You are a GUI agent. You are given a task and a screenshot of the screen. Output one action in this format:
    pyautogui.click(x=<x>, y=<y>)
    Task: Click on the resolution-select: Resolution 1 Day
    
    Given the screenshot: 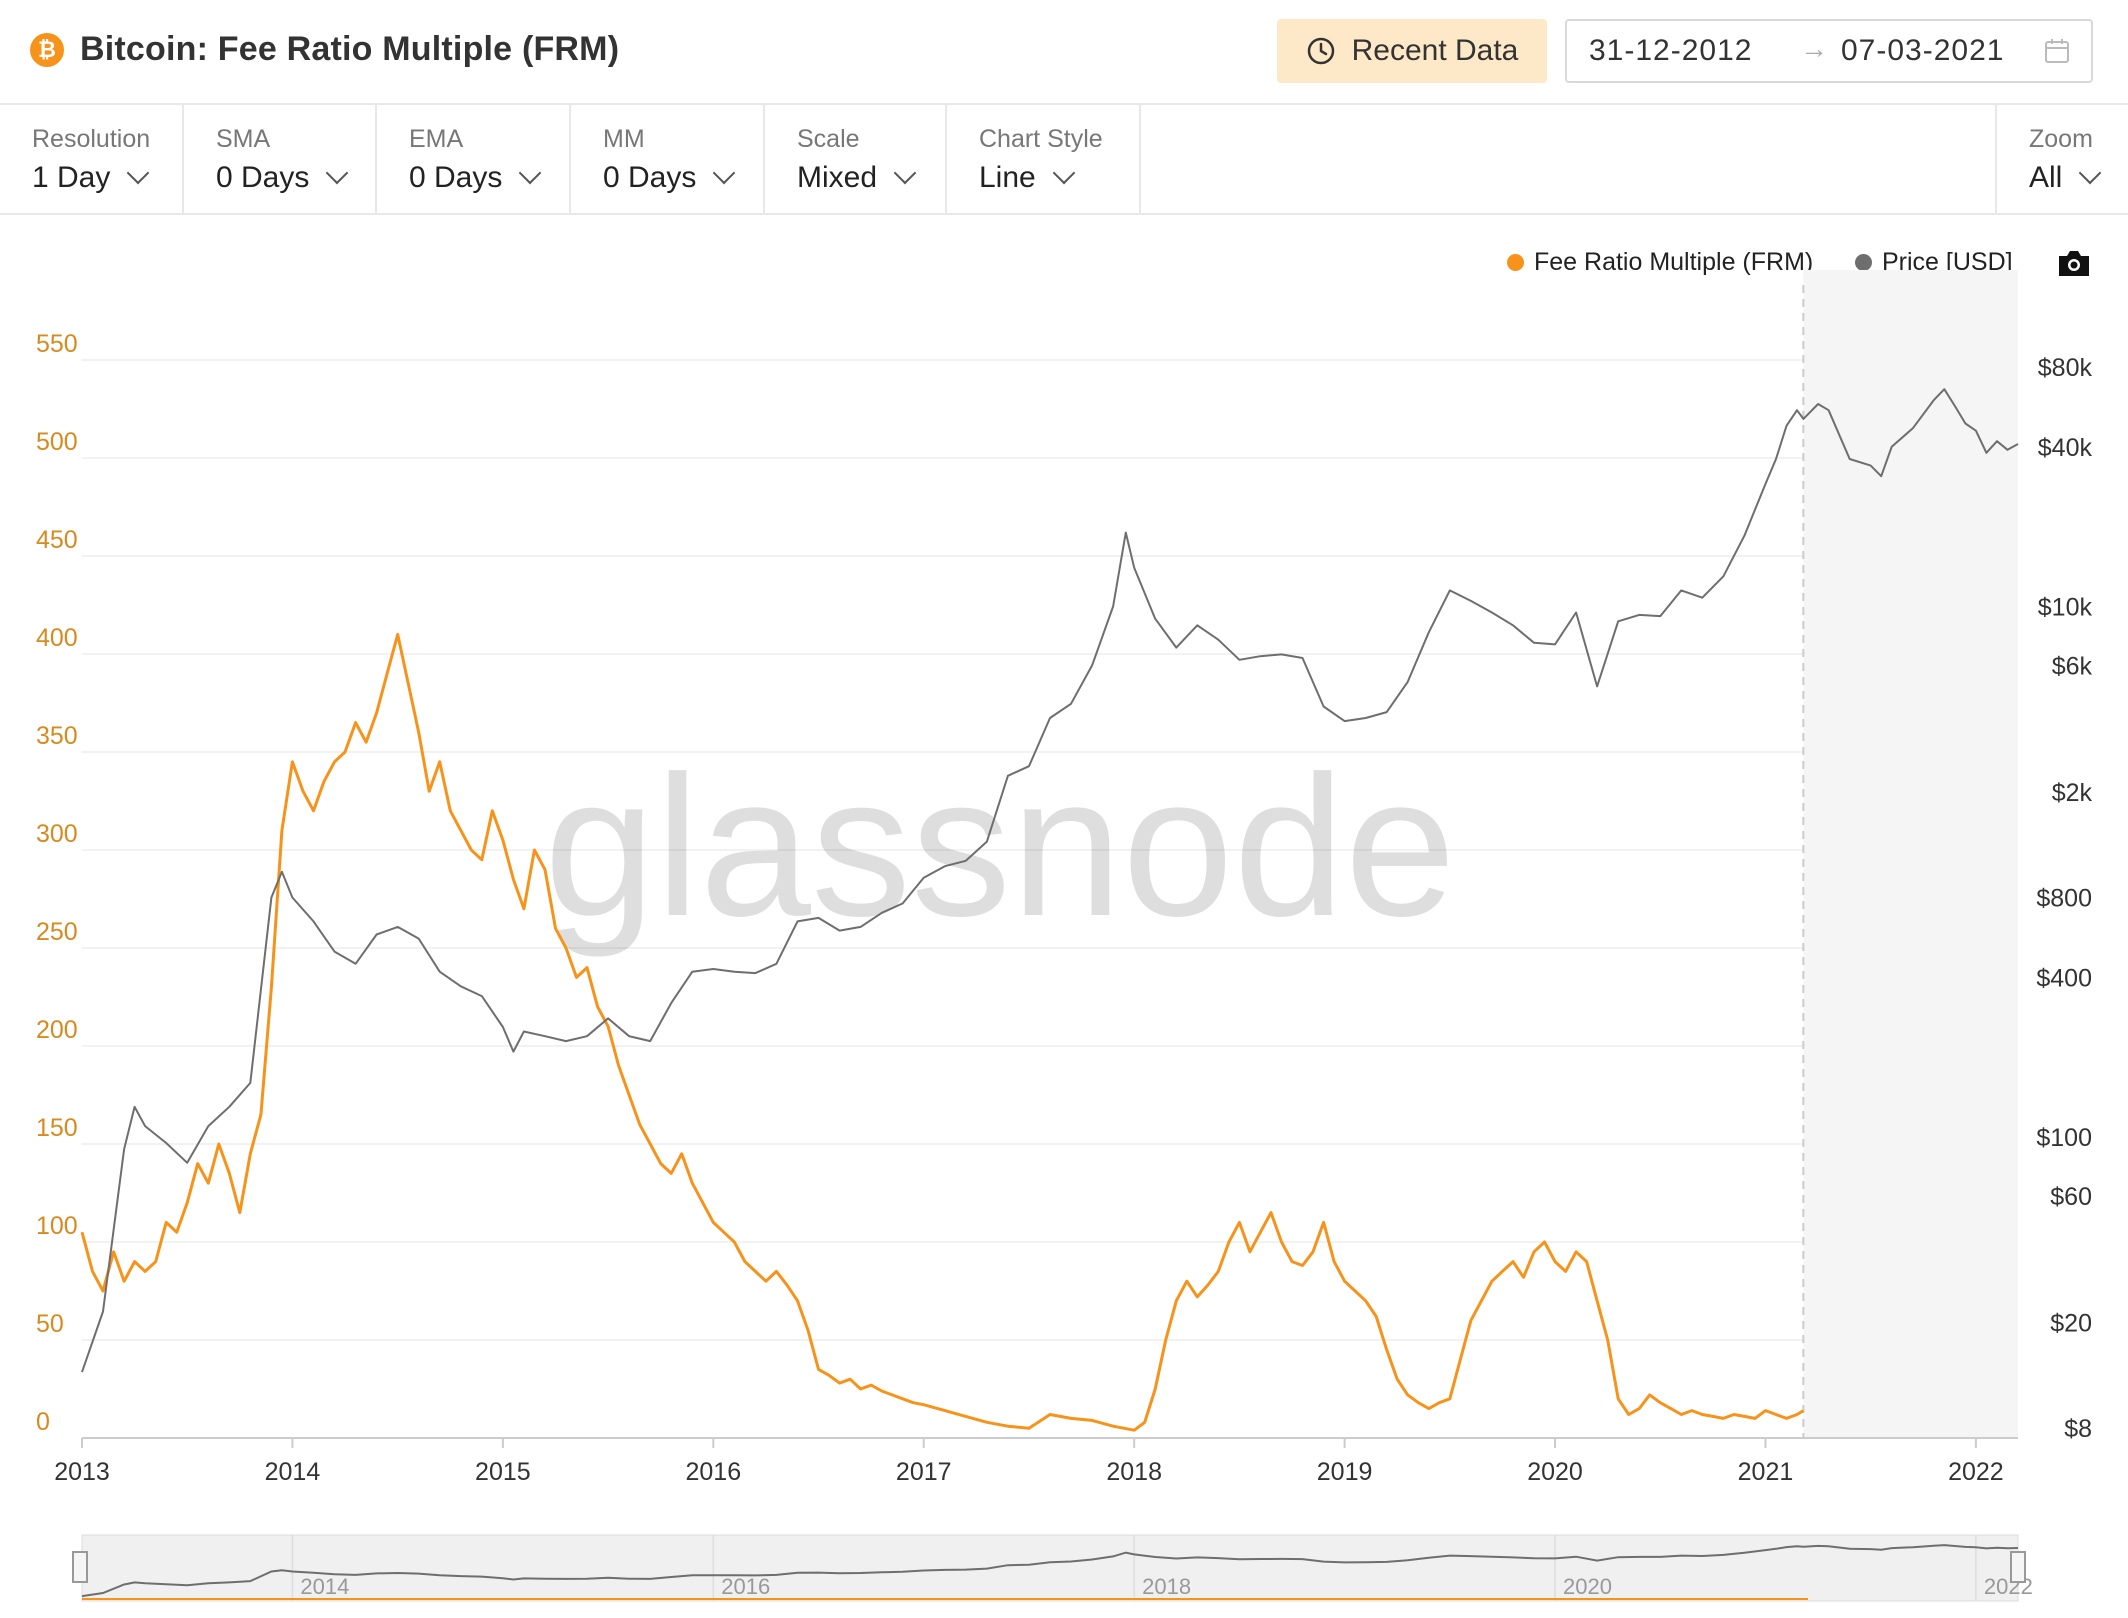 What is the action you would take?
    pyautogui.click(x=92, y=159)
    